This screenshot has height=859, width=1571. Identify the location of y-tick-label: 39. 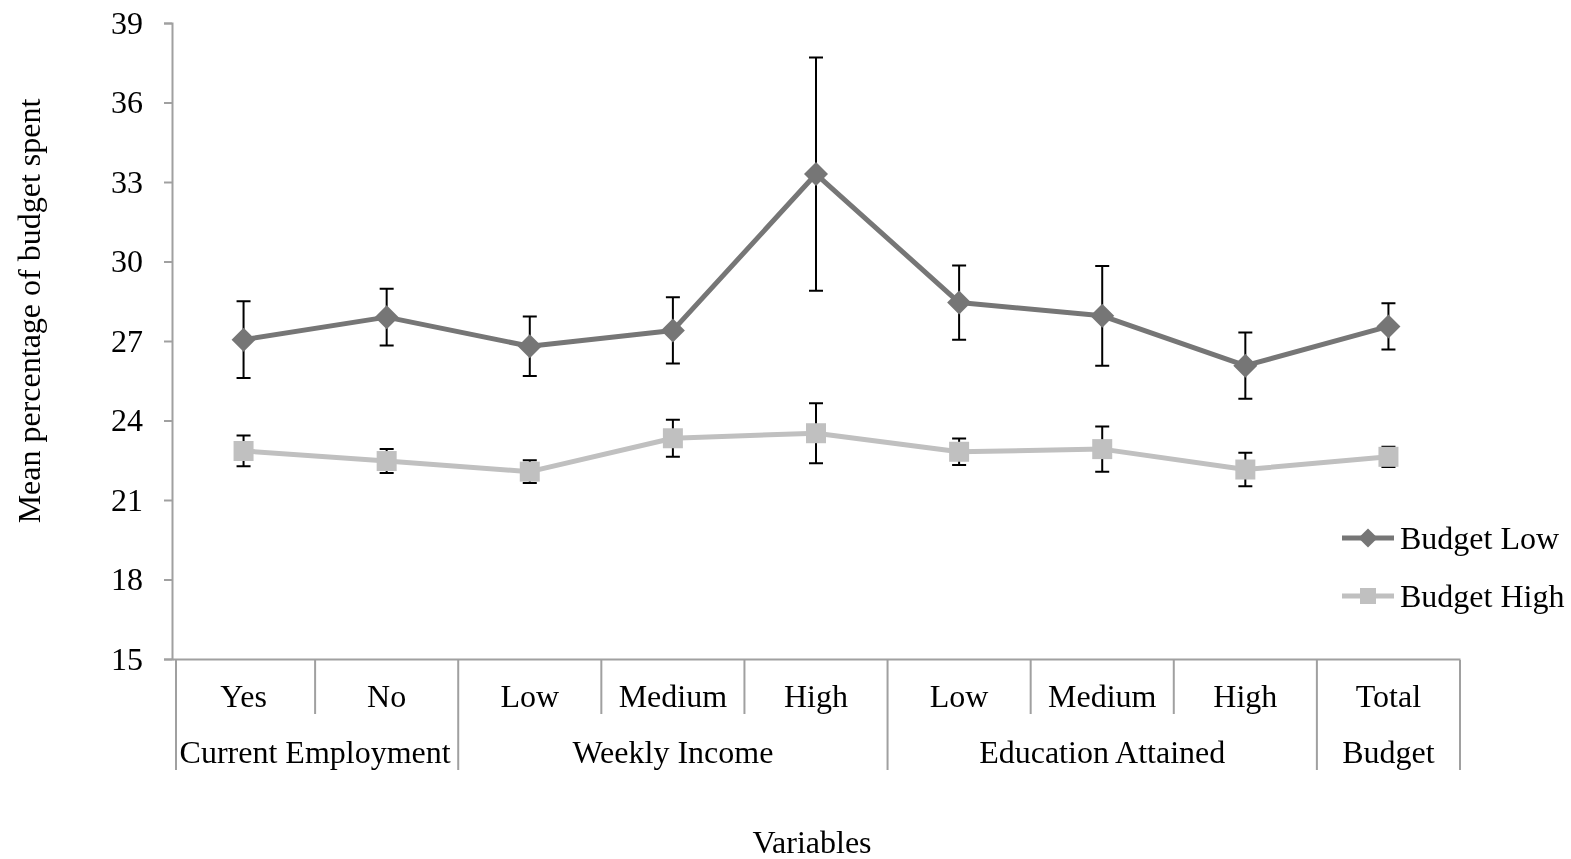
(127, 22).